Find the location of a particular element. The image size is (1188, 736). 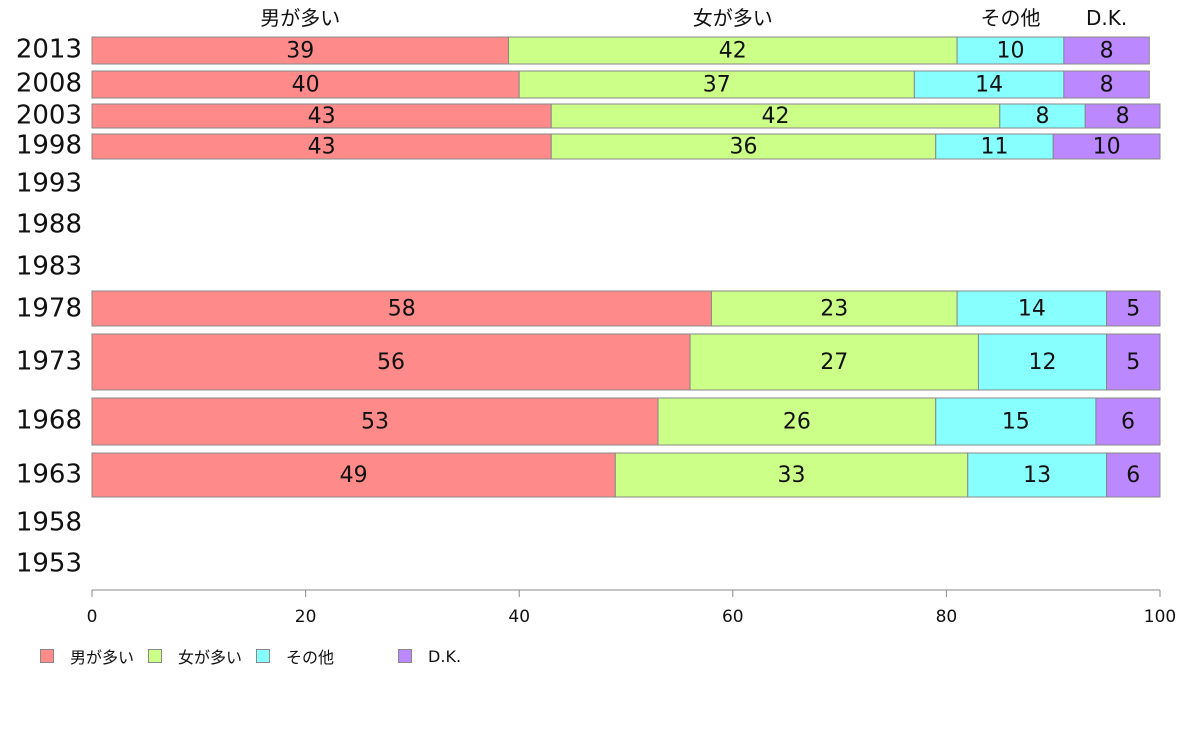

legend-label-other: その他 is located at coordinates (310, 657).